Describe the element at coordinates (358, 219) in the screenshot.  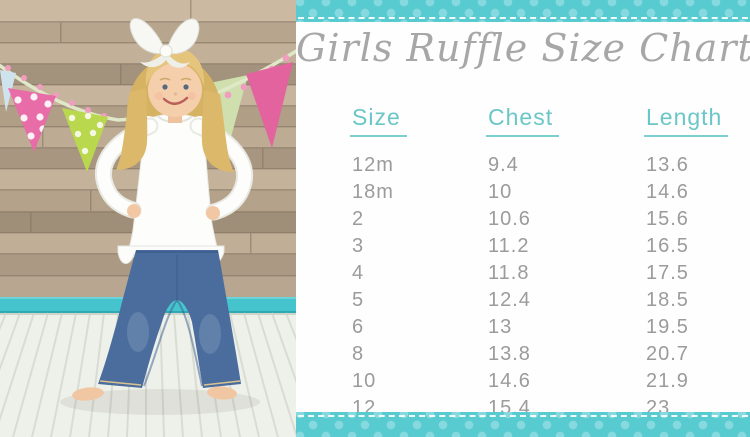
I see `size-cell: 2` at that location.